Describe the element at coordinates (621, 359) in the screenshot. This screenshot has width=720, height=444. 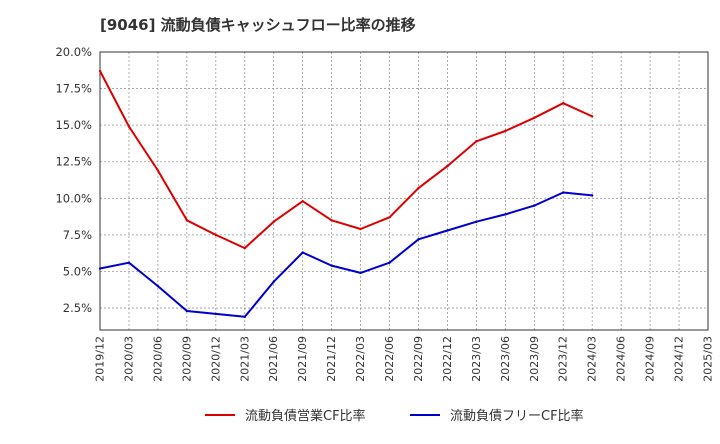
I see `x-tick-label: 2024/06` at that location.